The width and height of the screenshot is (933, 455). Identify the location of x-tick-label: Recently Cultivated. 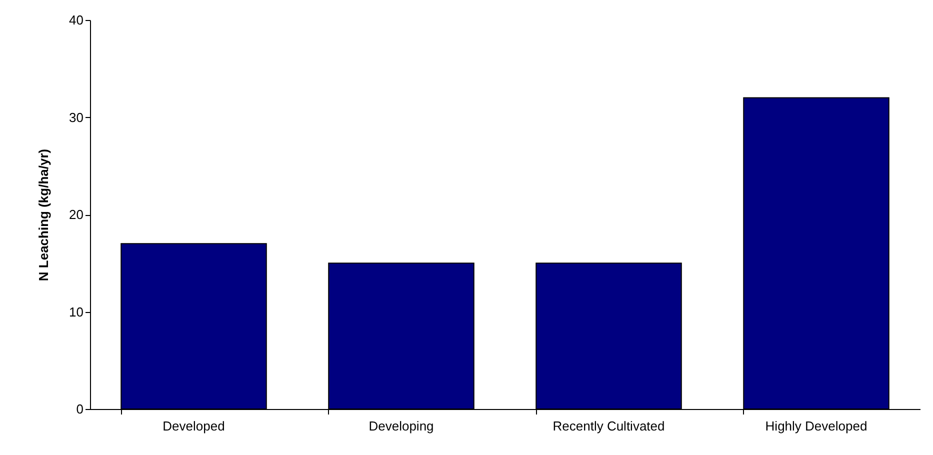
(608, 426).